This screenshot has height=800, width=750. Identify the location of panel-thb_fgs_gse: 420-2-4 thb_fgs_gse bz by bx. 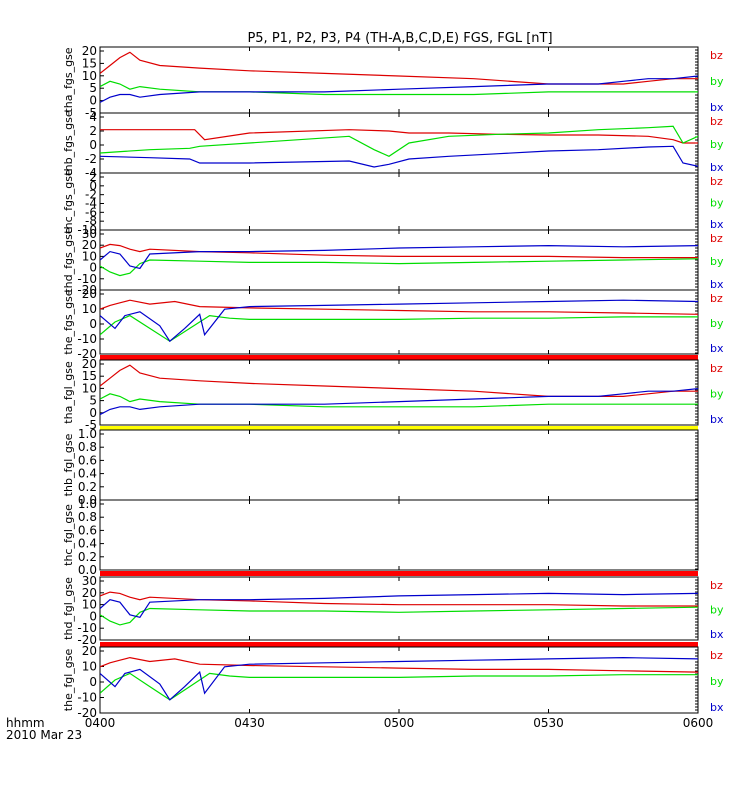
(393, 145).